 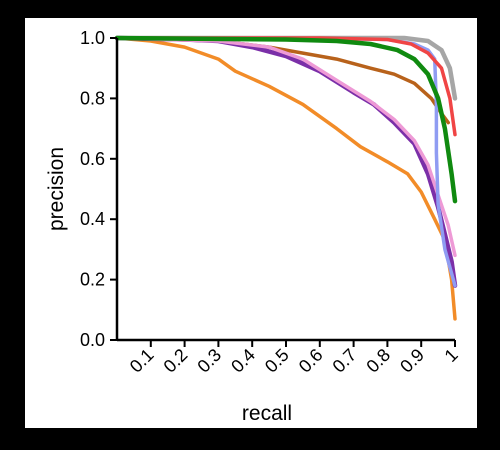 I want to click on x-tick-label: 0.9, so click(x=412, y=361).